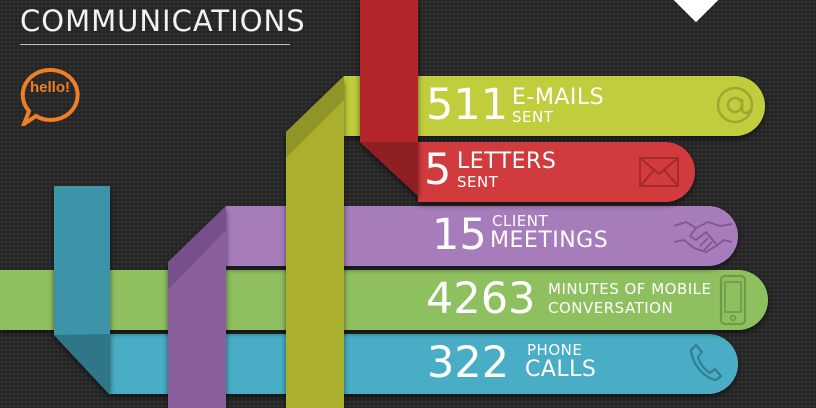 The image size is (816, 408). Describe the element at coordinates (549, 240) in the screenshot. I see `stat-label-line2: MEETINGS` at that location.